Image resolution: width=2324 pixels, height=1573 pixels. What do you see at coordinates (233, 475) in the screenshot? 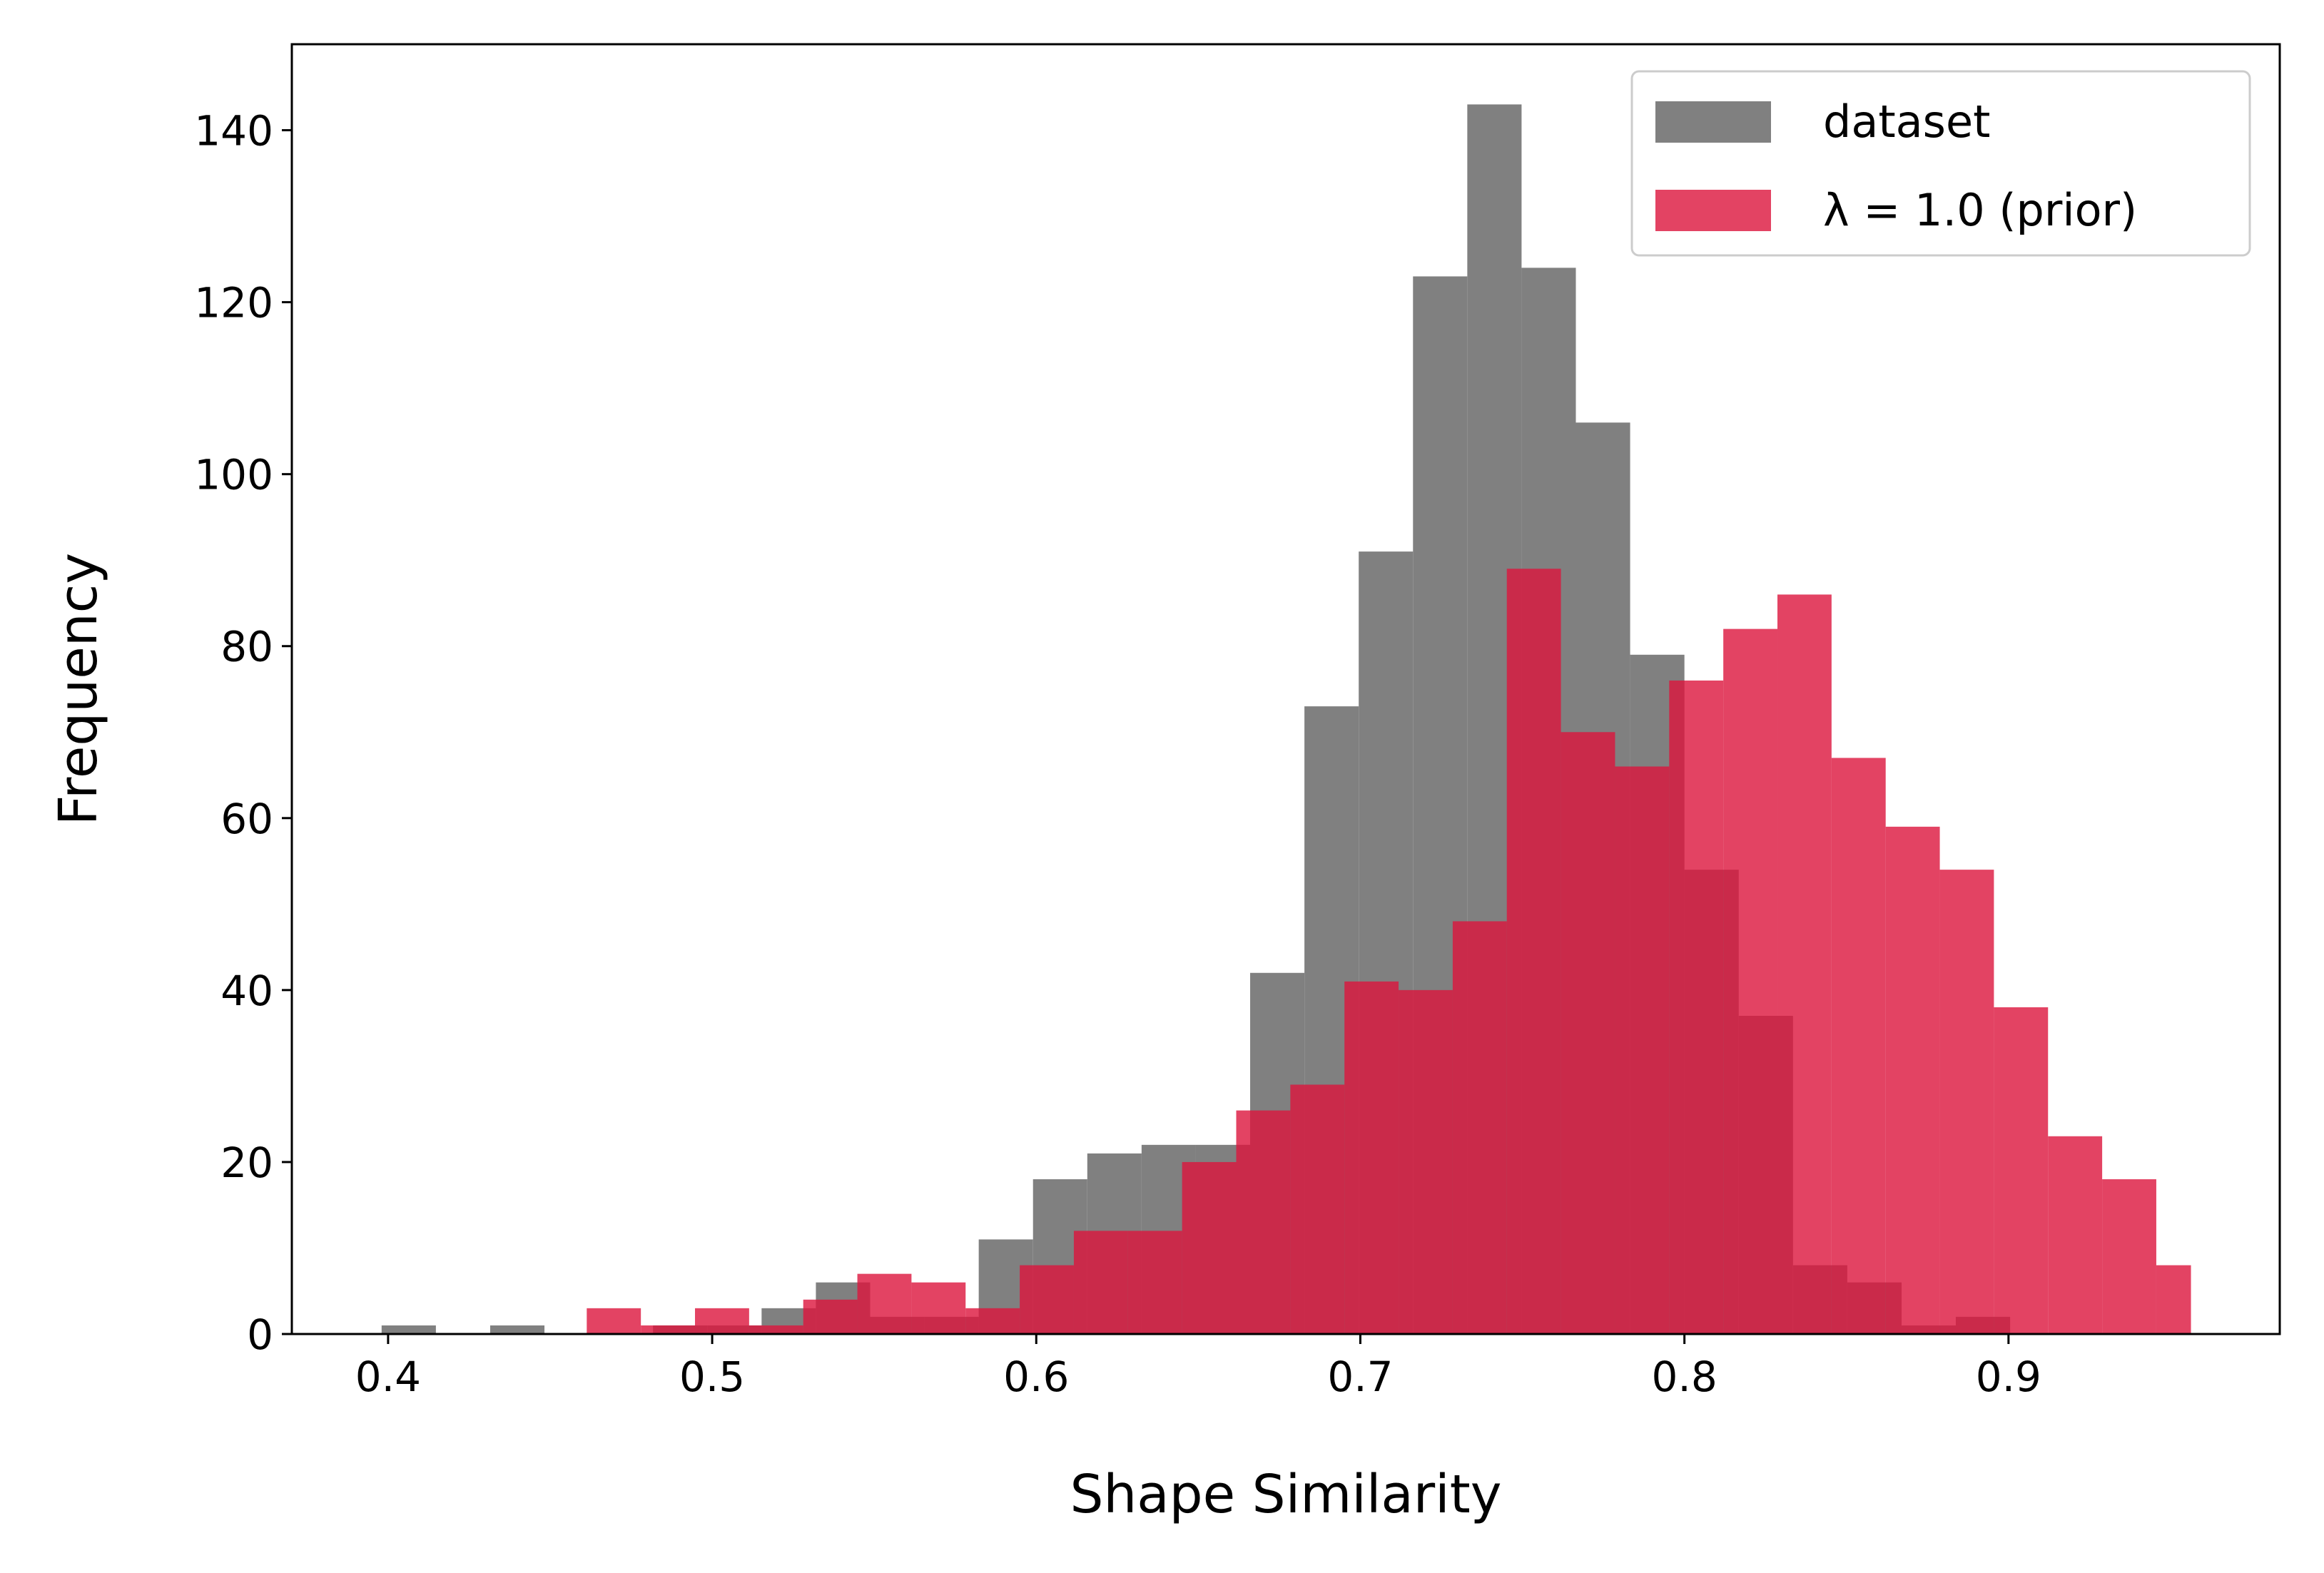
I see `y-tick-label: 100` at bounding box center [233, 475].